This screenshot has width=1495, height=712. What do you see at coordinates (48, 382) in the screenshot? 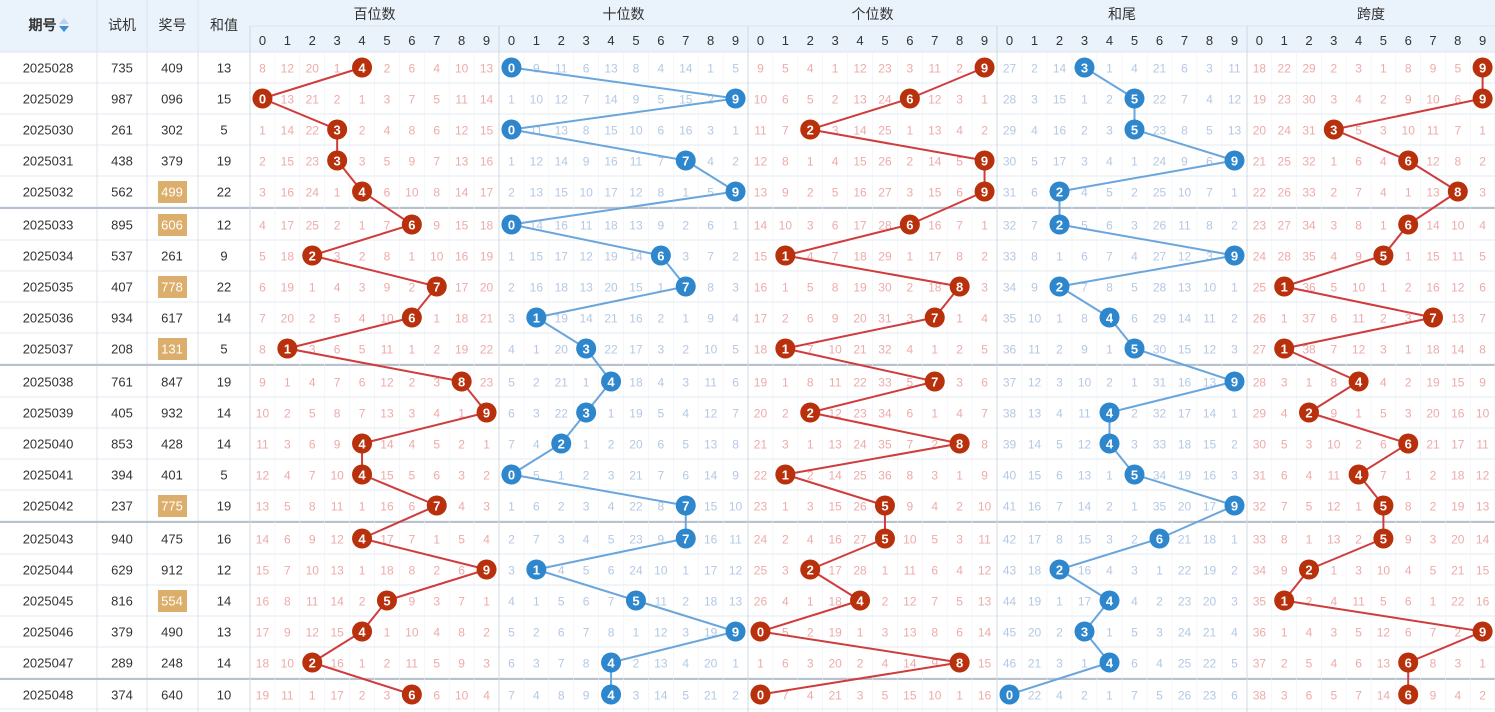
I see `period-cell: 2025038` at bounding box center [48, 382].